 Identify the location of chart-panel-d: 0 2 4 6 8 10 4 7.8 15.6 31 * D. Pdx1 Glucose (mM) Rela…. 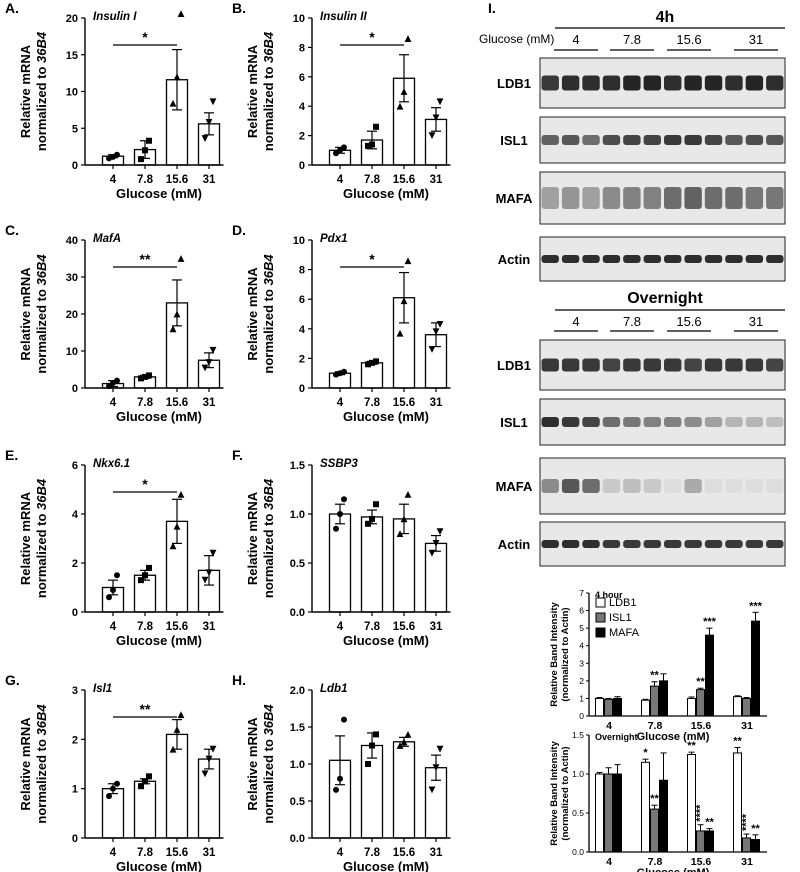
(341, 323).